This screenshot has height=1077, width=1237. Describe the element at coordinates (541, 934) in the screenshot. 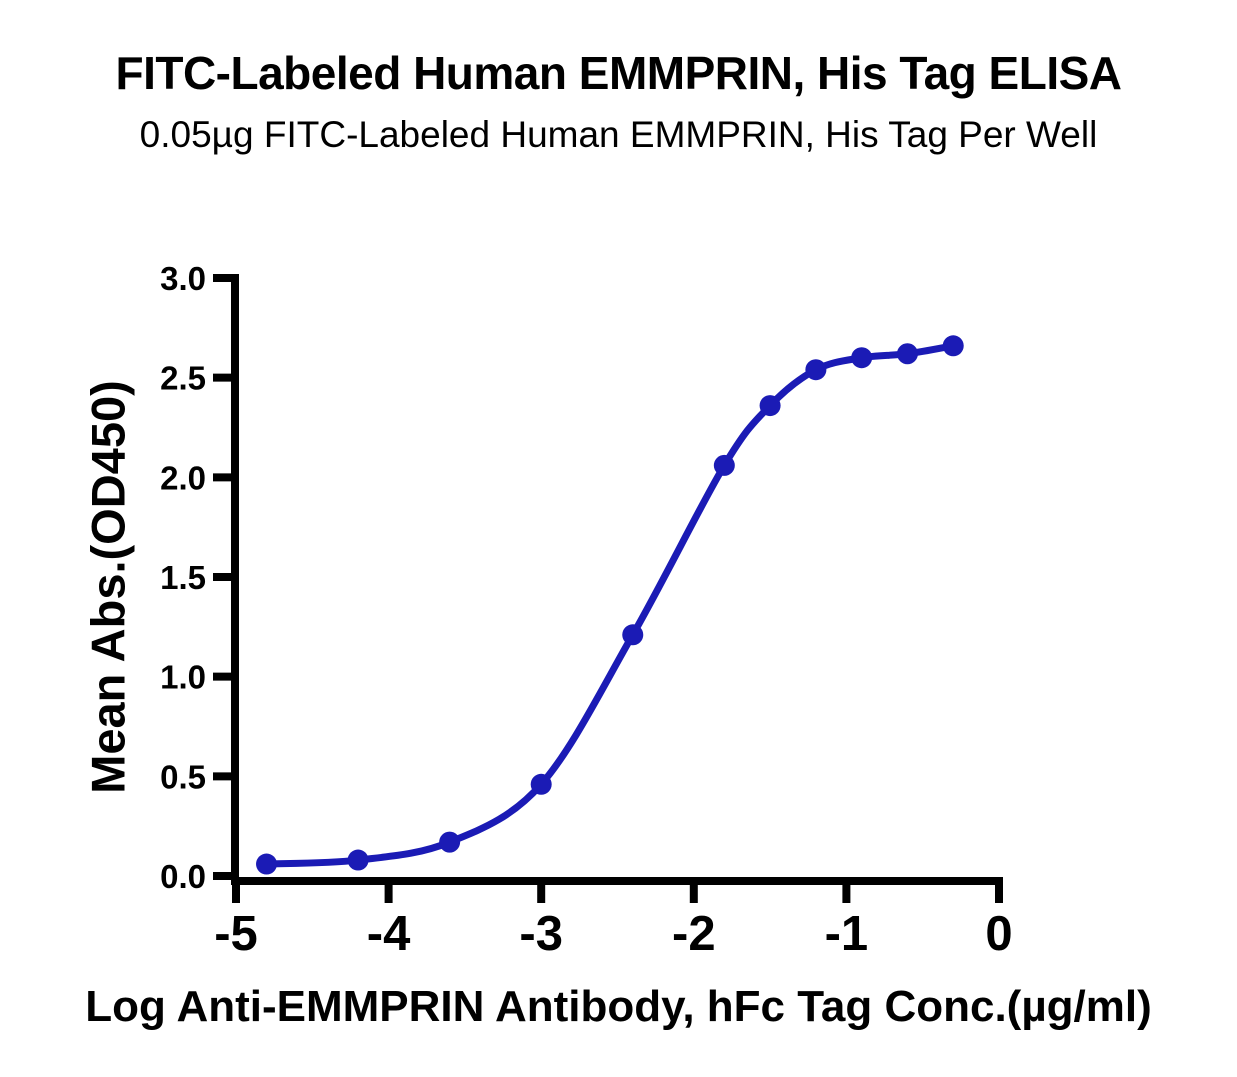

I see `x-tick-label: -3` at that location.